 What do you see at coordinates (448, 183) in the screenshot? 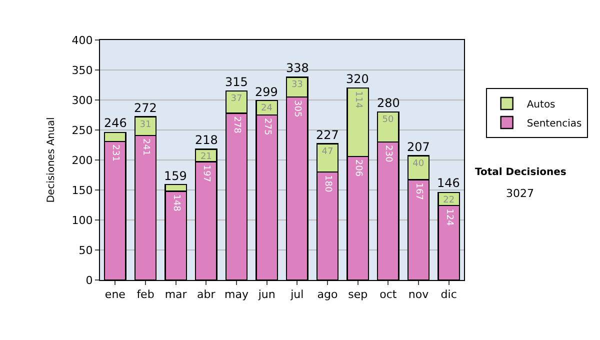
I see `total-label: 146` at bounding box center [448, 183].